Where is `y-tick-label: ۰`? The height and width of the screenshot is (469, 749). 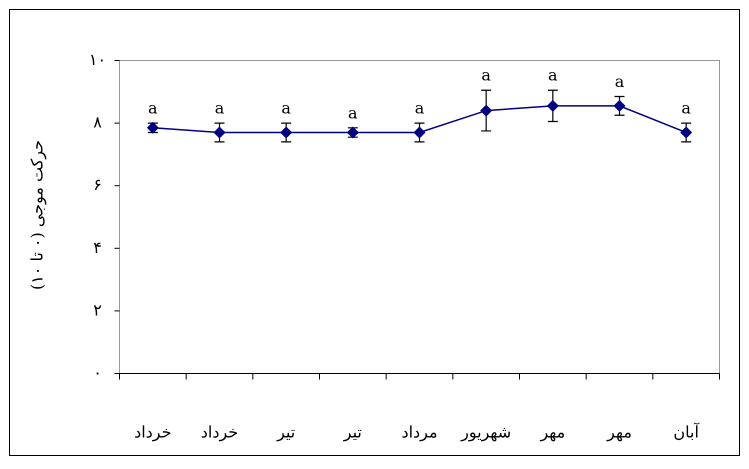
y-tick-label: ۰ is located at coordinates (97, 372).